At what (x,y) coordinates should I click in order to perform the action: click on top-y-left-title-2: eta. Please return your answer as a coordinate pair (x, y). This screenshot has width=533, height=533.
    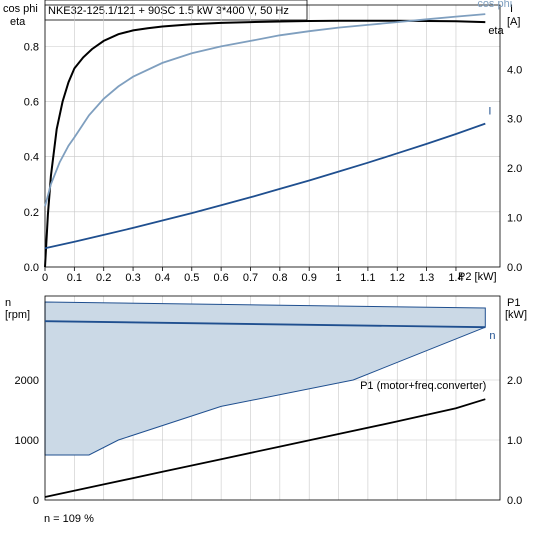
    Looking at the image, I should click on (18, 22).